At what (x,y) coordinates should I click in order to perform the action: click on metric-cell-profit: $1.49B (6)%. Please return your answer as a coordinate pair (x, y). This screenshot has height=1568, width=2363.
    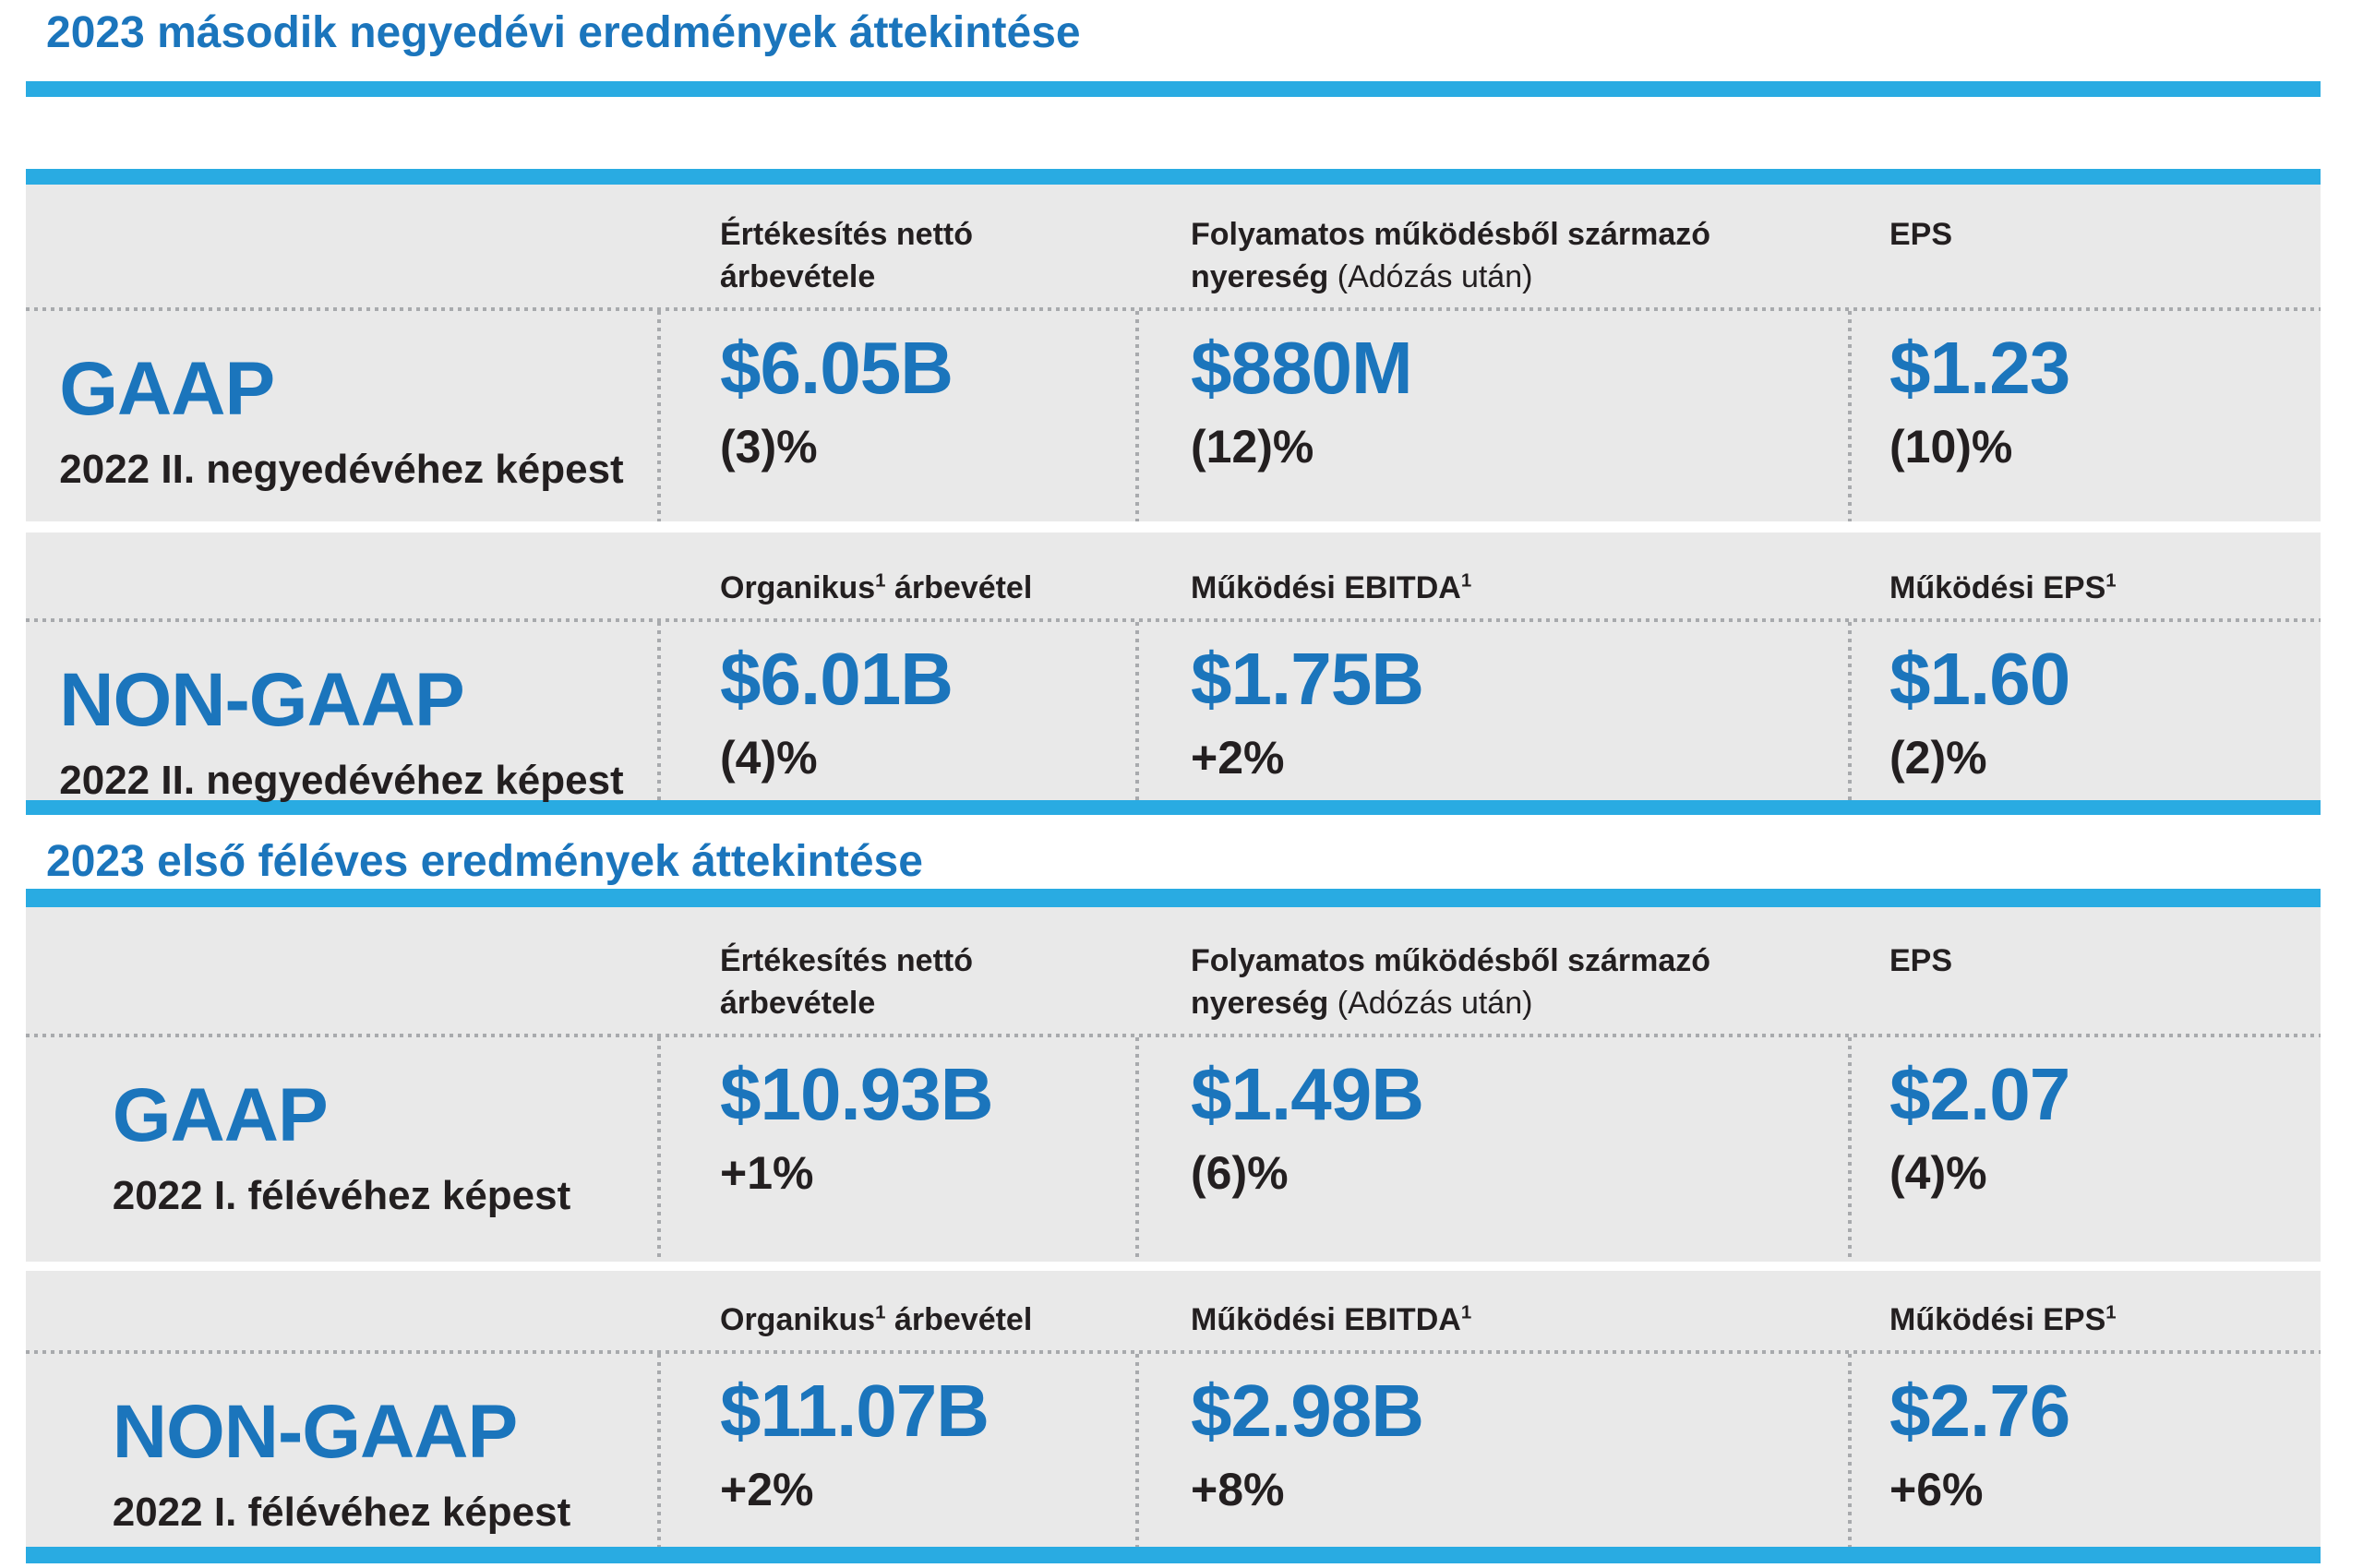
    Looking at the image, I should click on (1491, 1150).